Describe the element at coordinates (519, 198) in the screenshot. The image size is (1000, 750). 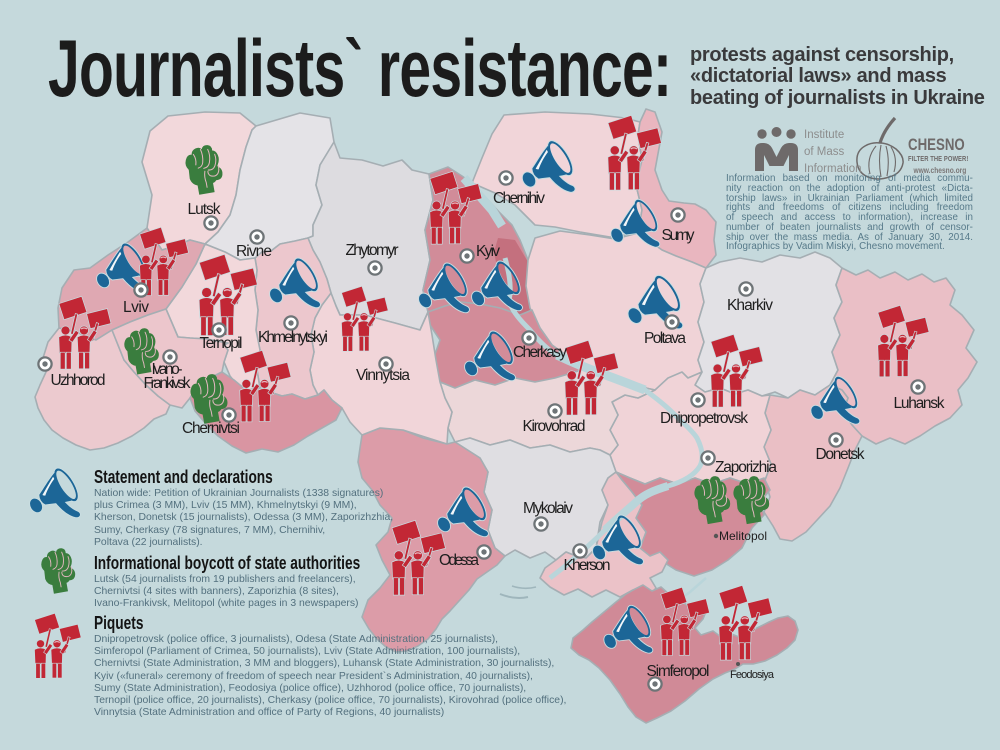
I see `svg-text: Chernihiv` at that location.